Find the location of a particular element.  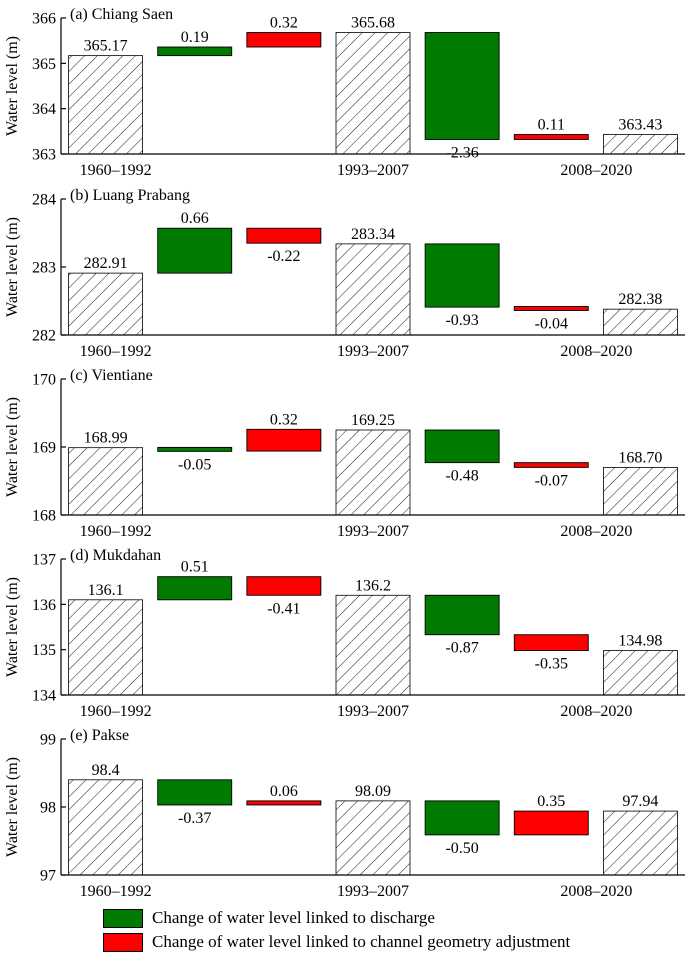

data-label: 136.2 is located at coordinates (373, 585).